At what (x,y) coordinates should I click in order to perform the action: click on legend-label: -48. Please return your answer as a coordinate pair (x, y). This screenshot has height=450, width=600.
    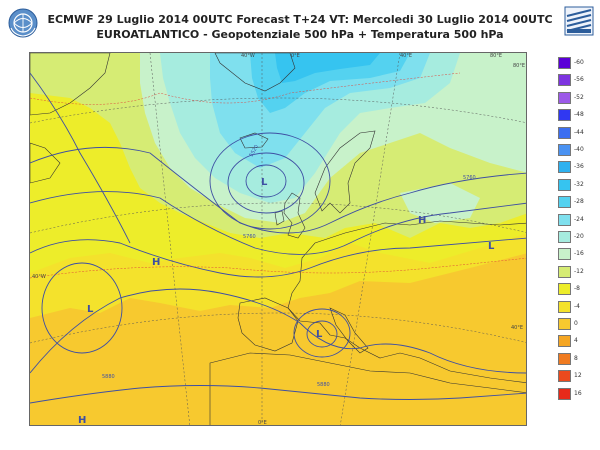
    Looking at the image, I should click on (579, 115).